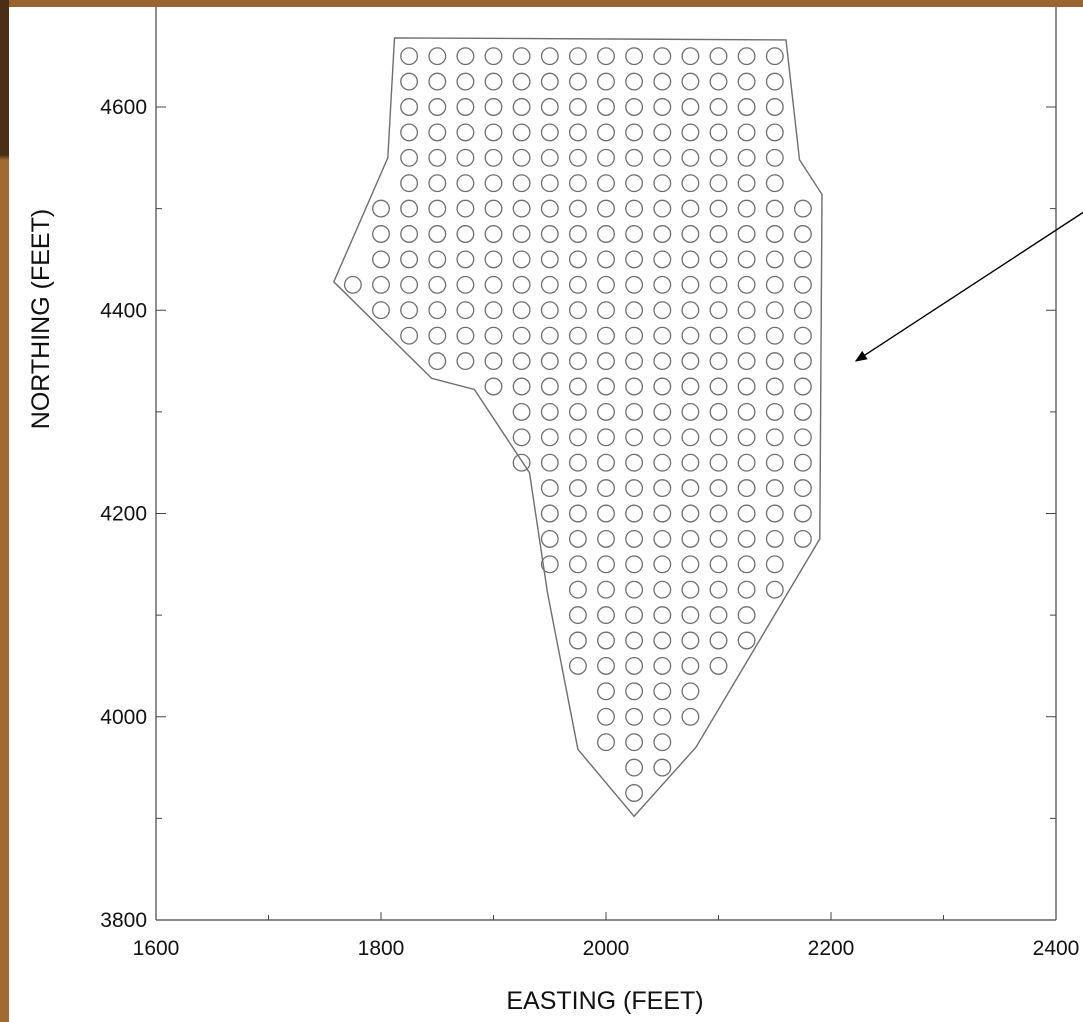 This screenshot has height=1022, width=1083. I want to click on y-tick-label: 4200, so click(123, 514).